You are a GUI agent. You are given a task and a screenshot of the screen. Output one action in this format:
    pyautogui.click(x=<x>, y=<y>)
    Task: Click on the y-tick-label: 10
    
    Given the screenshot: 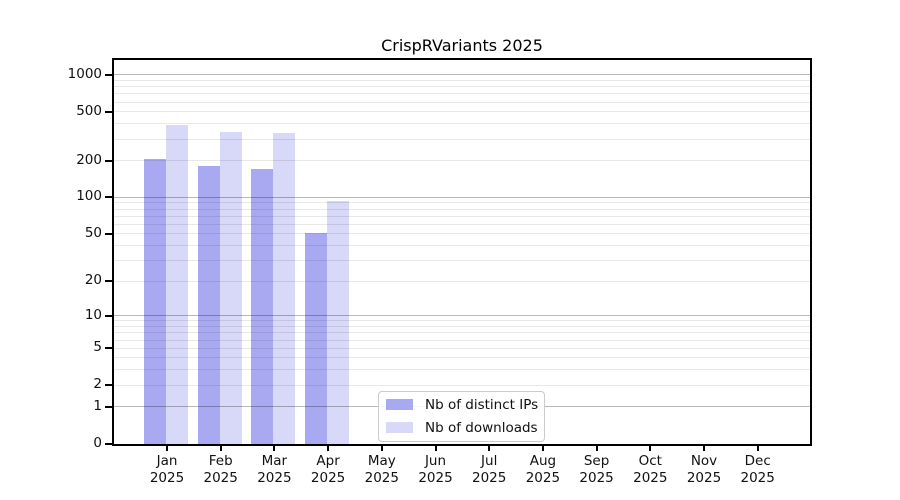 What is the action you would take?
    pyautogui.click(x=93, y=314)
    